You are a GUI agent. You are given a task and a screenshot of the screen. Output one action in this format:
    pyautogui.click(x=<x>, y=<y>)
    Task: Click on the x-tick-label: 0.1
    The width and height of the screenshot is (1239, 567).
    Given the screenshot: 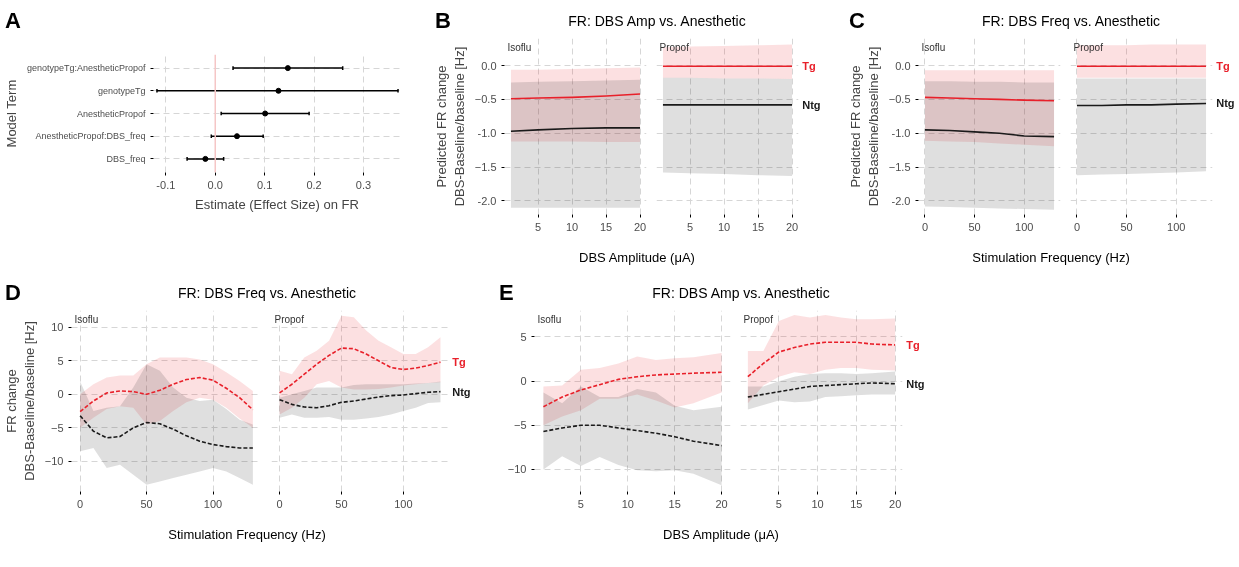 What is the action you would take?
    pyautogui.click(x=265, y=184)
    